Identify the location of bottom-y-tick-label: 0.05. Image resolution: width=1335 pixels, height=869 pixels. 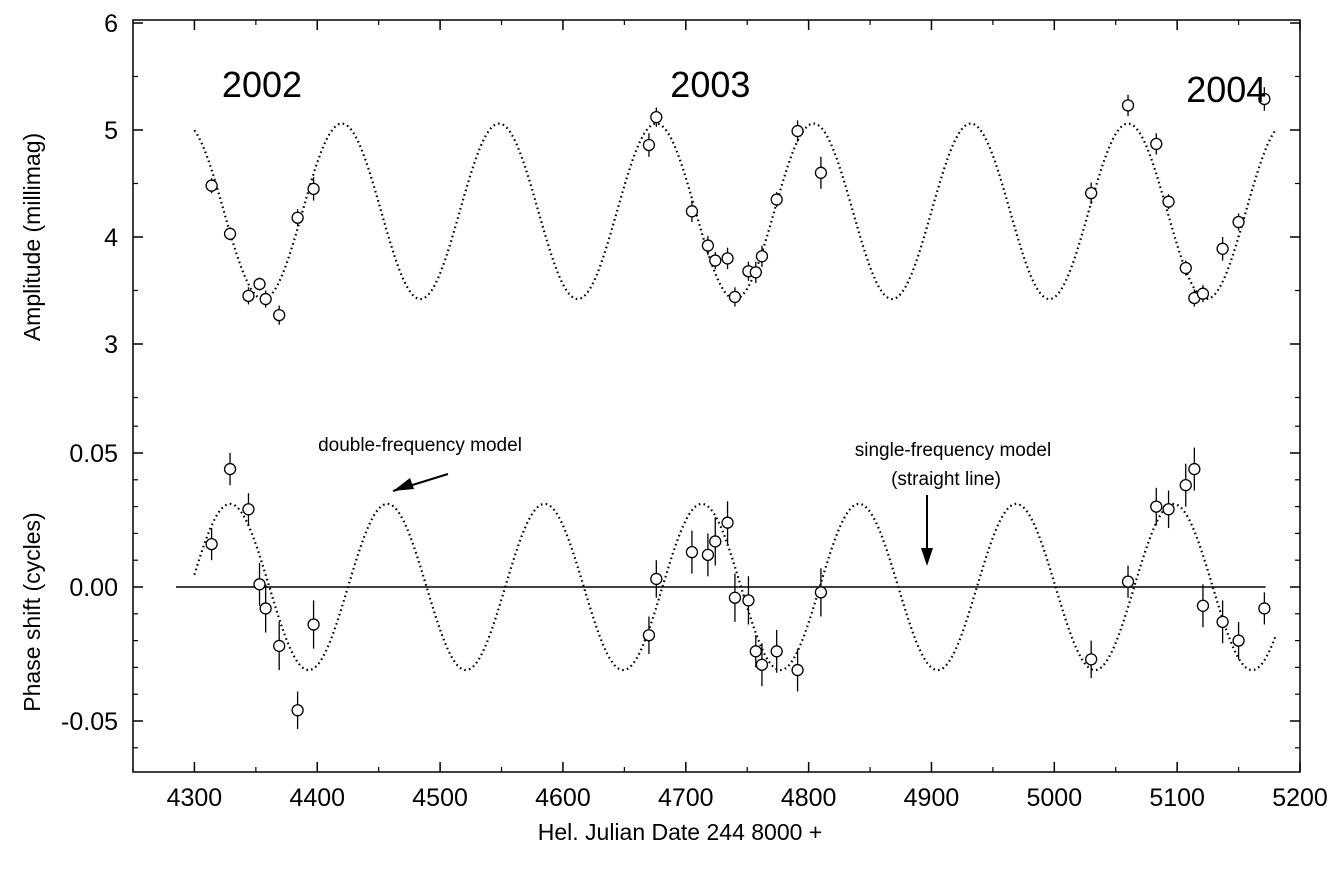
(93, 454).